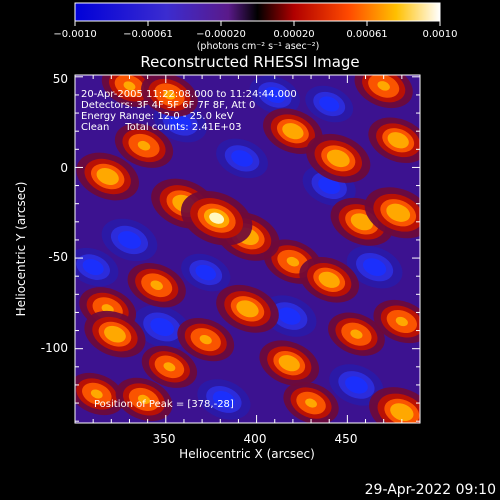  I want to click on y-axis-label: Heliocentric Y (arcsec), so click(21, 249).